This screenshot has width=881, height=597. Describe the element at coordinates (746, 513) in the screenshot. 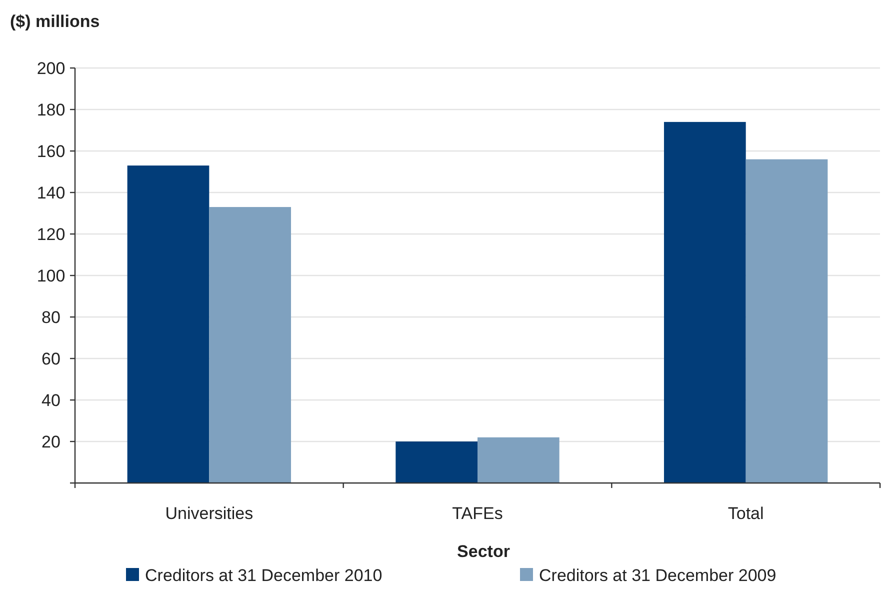

I see `x-tick-label: Total` at that location.